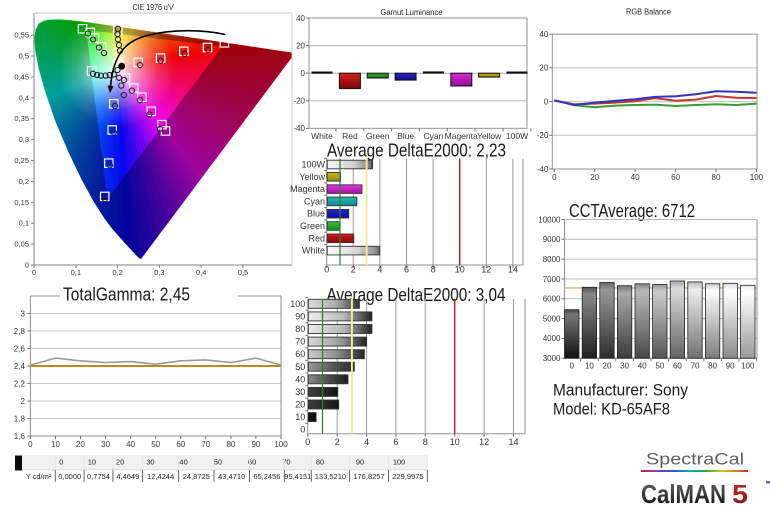 This screenshot has width=770, height=517. What do you see at coordinates (201, 272) in the screenshot?
I see `svg-text: 0,4` at bounding box center [201, 272].